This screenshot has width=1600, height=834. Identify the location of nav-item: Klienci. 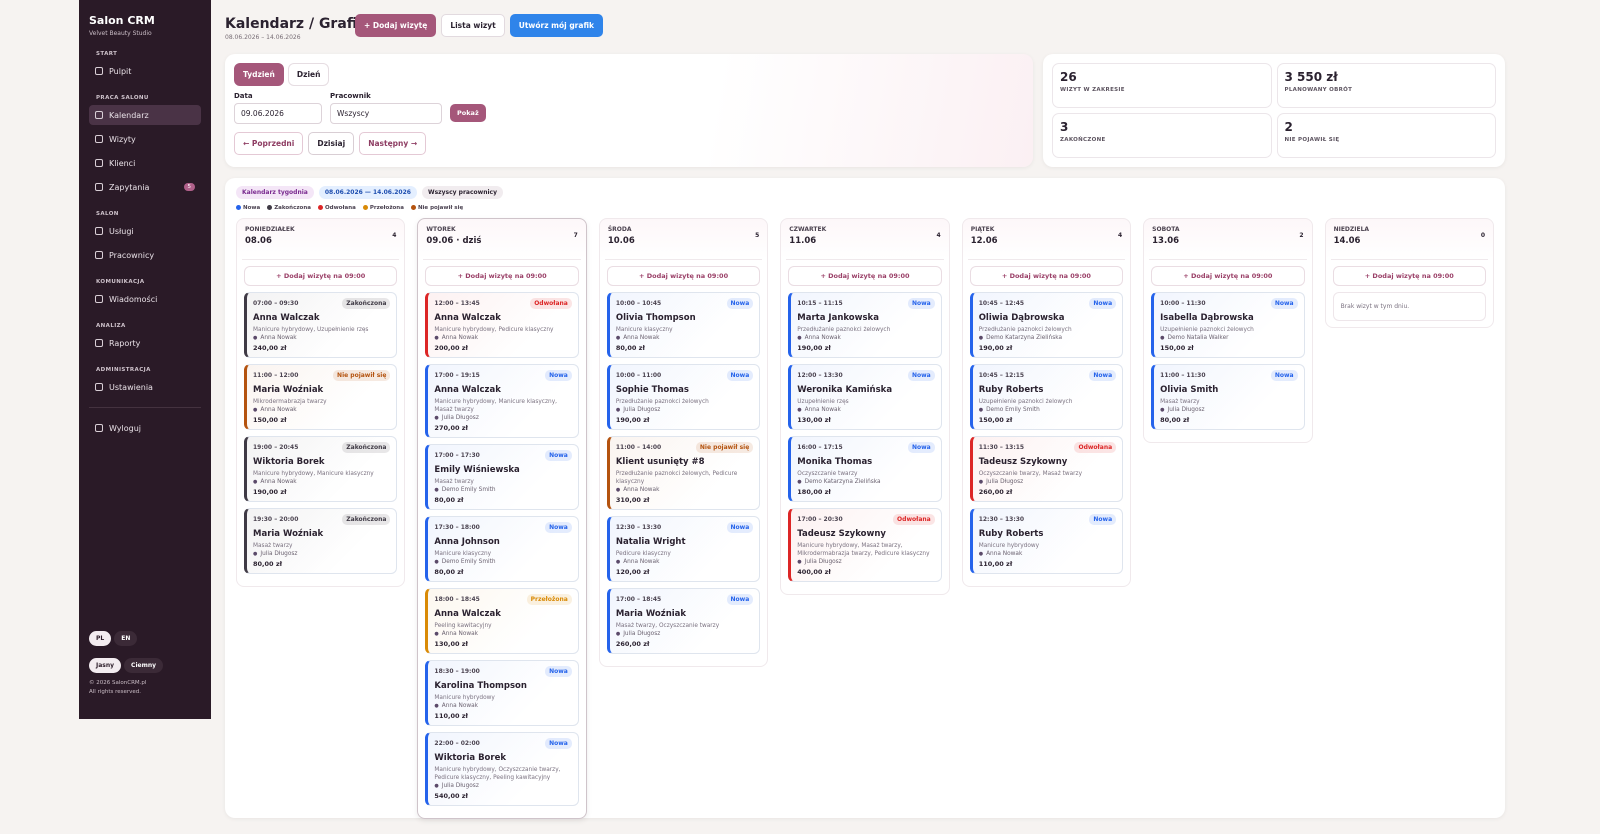
(145, 163).